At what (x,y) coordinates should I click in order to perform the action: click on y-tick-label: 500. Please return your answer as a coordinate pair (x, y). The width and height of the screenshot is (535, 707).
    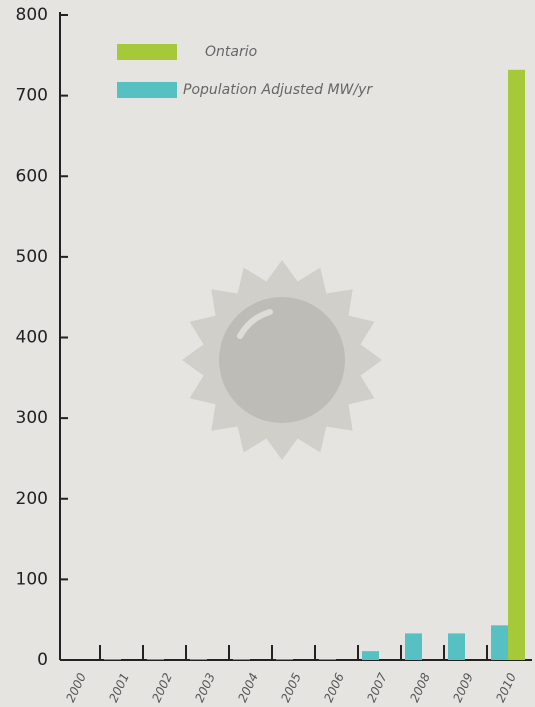
    Looking at the image, I should click on (32, 257).